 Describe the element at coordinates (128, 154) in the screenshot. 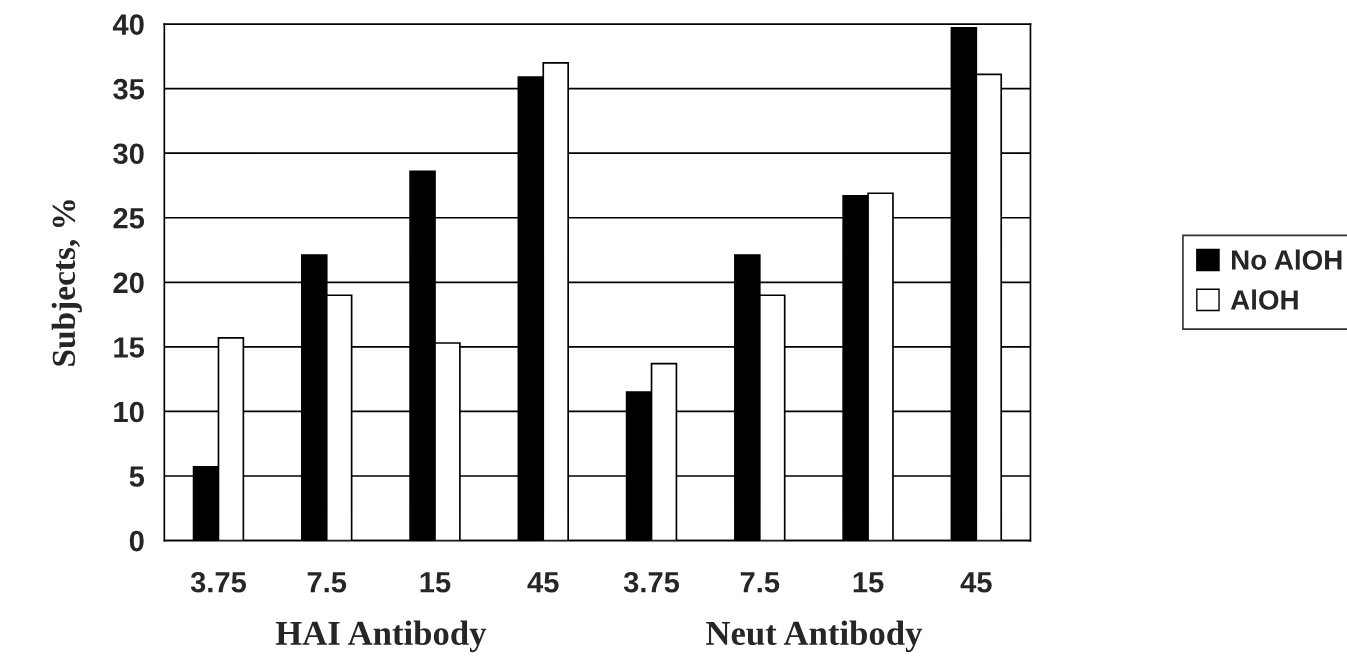

I see `y-tick-label: 30` at that location.